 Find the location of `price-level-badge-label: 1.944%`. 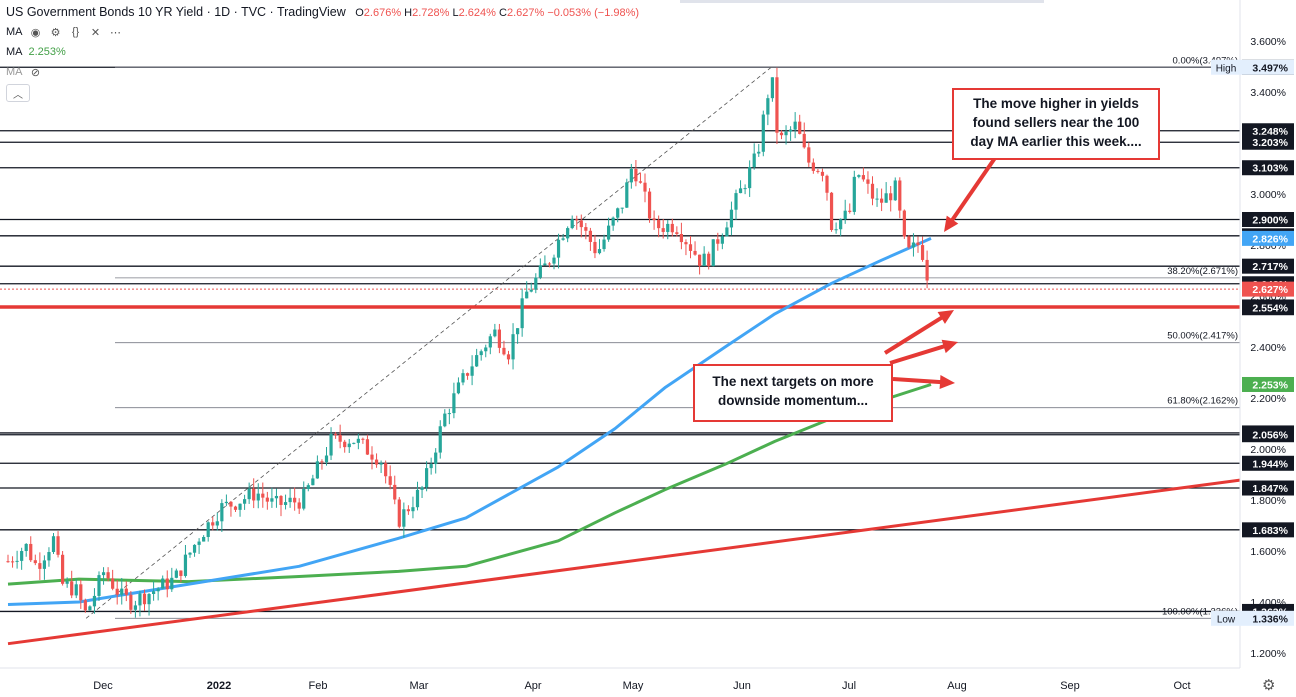

price-level-badge-label: 1.944% is located at coordinates (1270, 464).